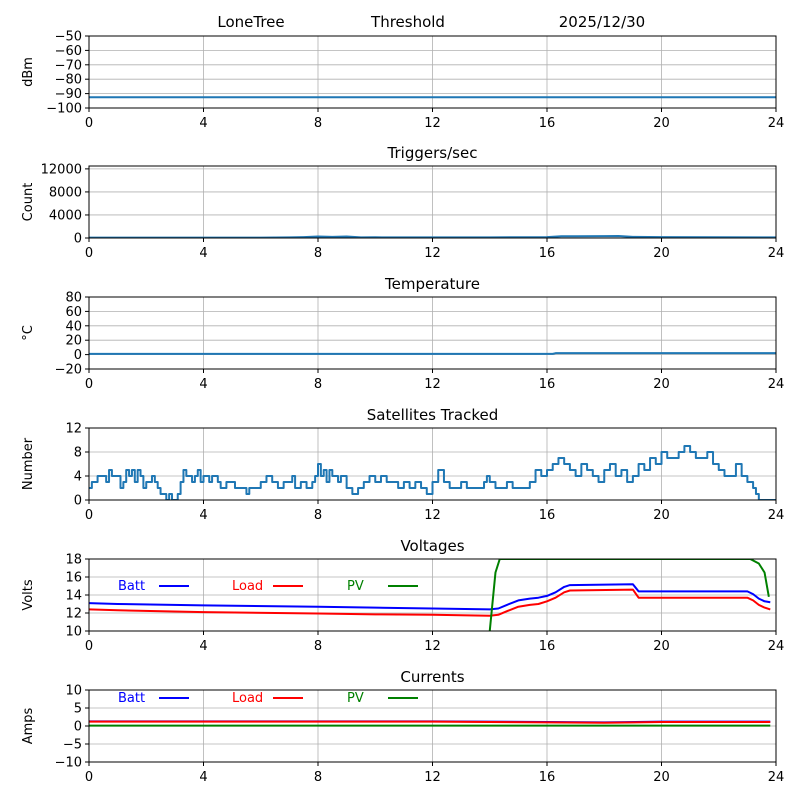 This screenshot has height=800, width=800. Describe the element at coordinates (73, 578) in the screenshot. I see `y-tick-label: 16` at that location.